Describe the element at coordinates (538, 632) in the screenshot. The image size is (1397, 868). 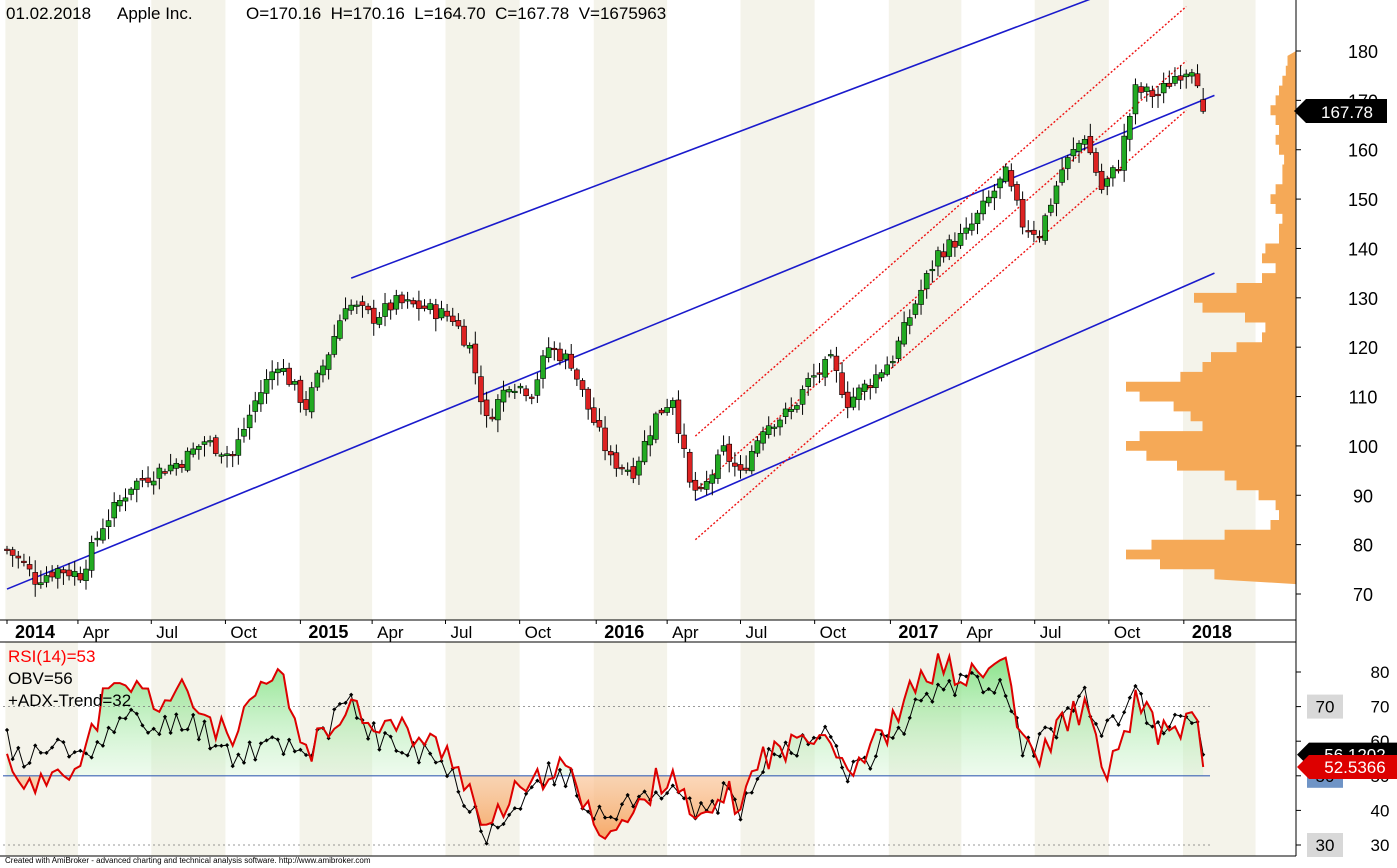
I see `date-tick-label: Oct` at that location.